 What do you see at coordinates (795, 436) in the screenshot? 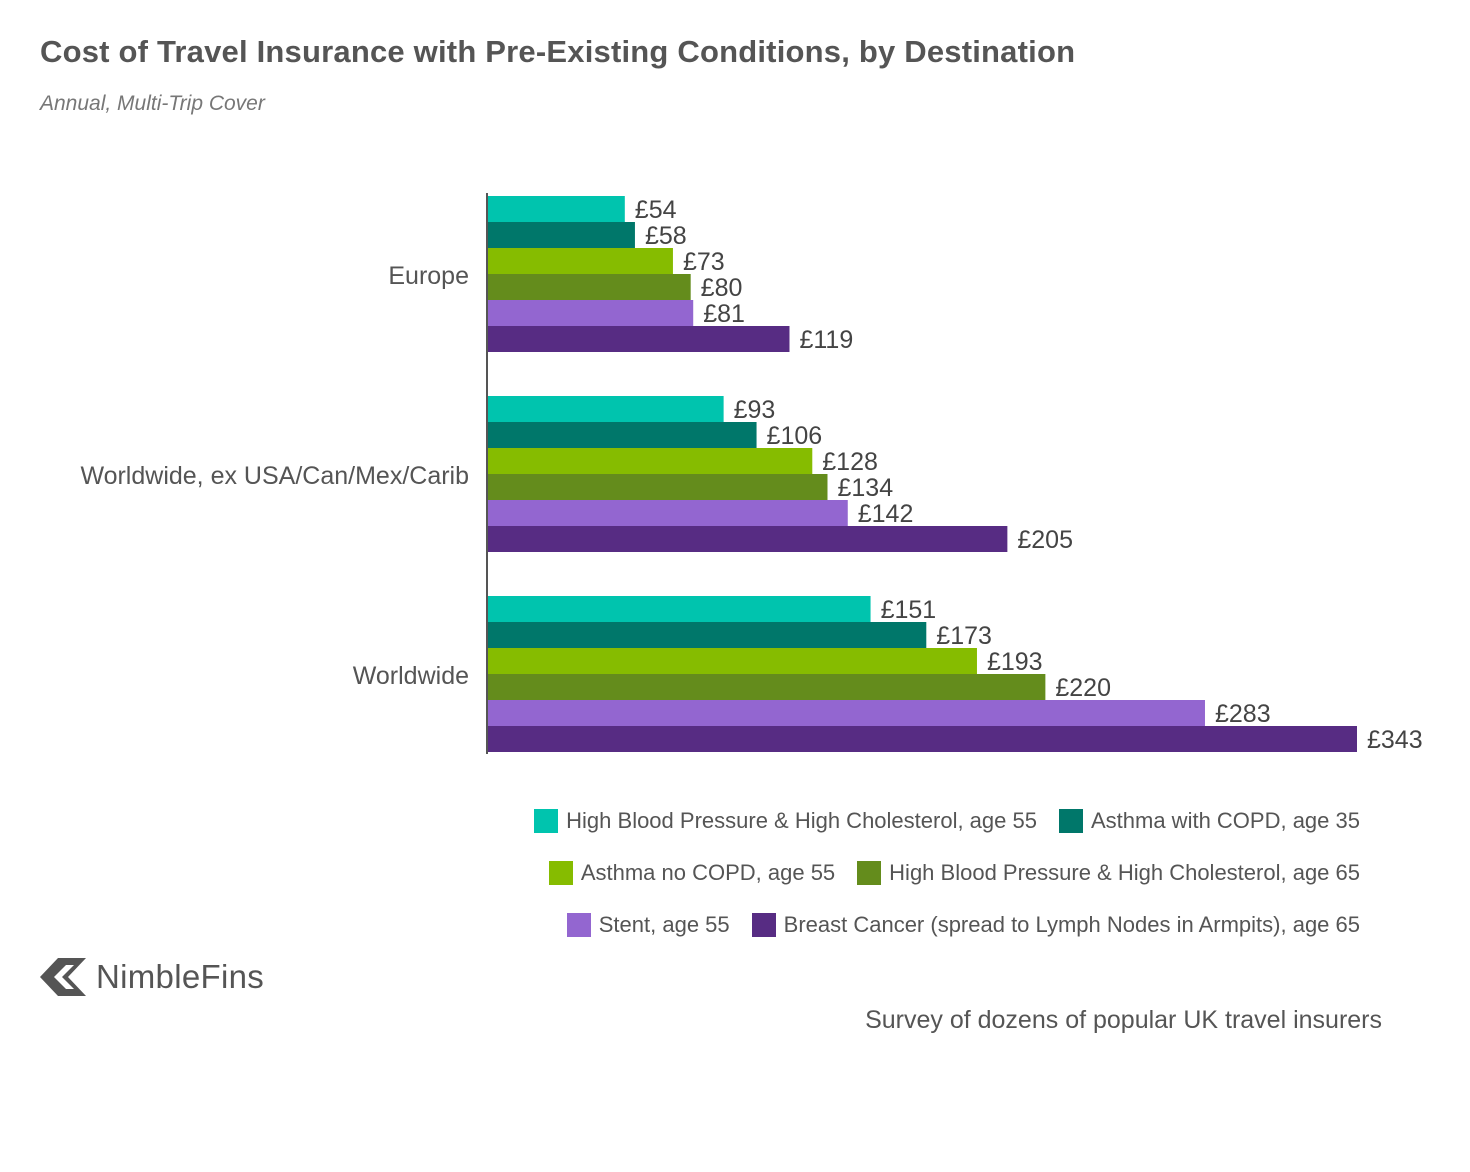
I see `data-label: £106` at bounding box center [795, 436].